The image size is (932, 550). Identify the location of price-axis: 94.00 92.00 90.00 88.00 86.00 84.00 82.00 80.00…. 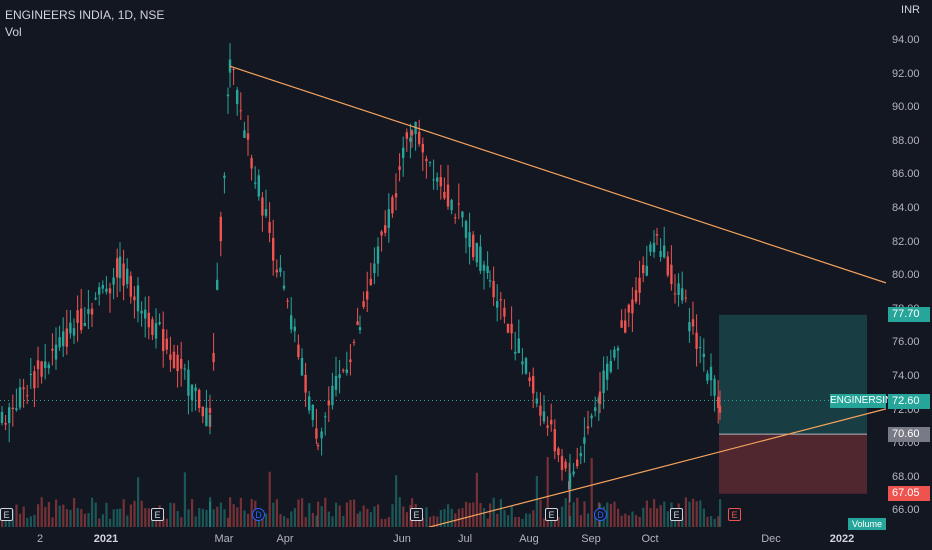
(909, 275).